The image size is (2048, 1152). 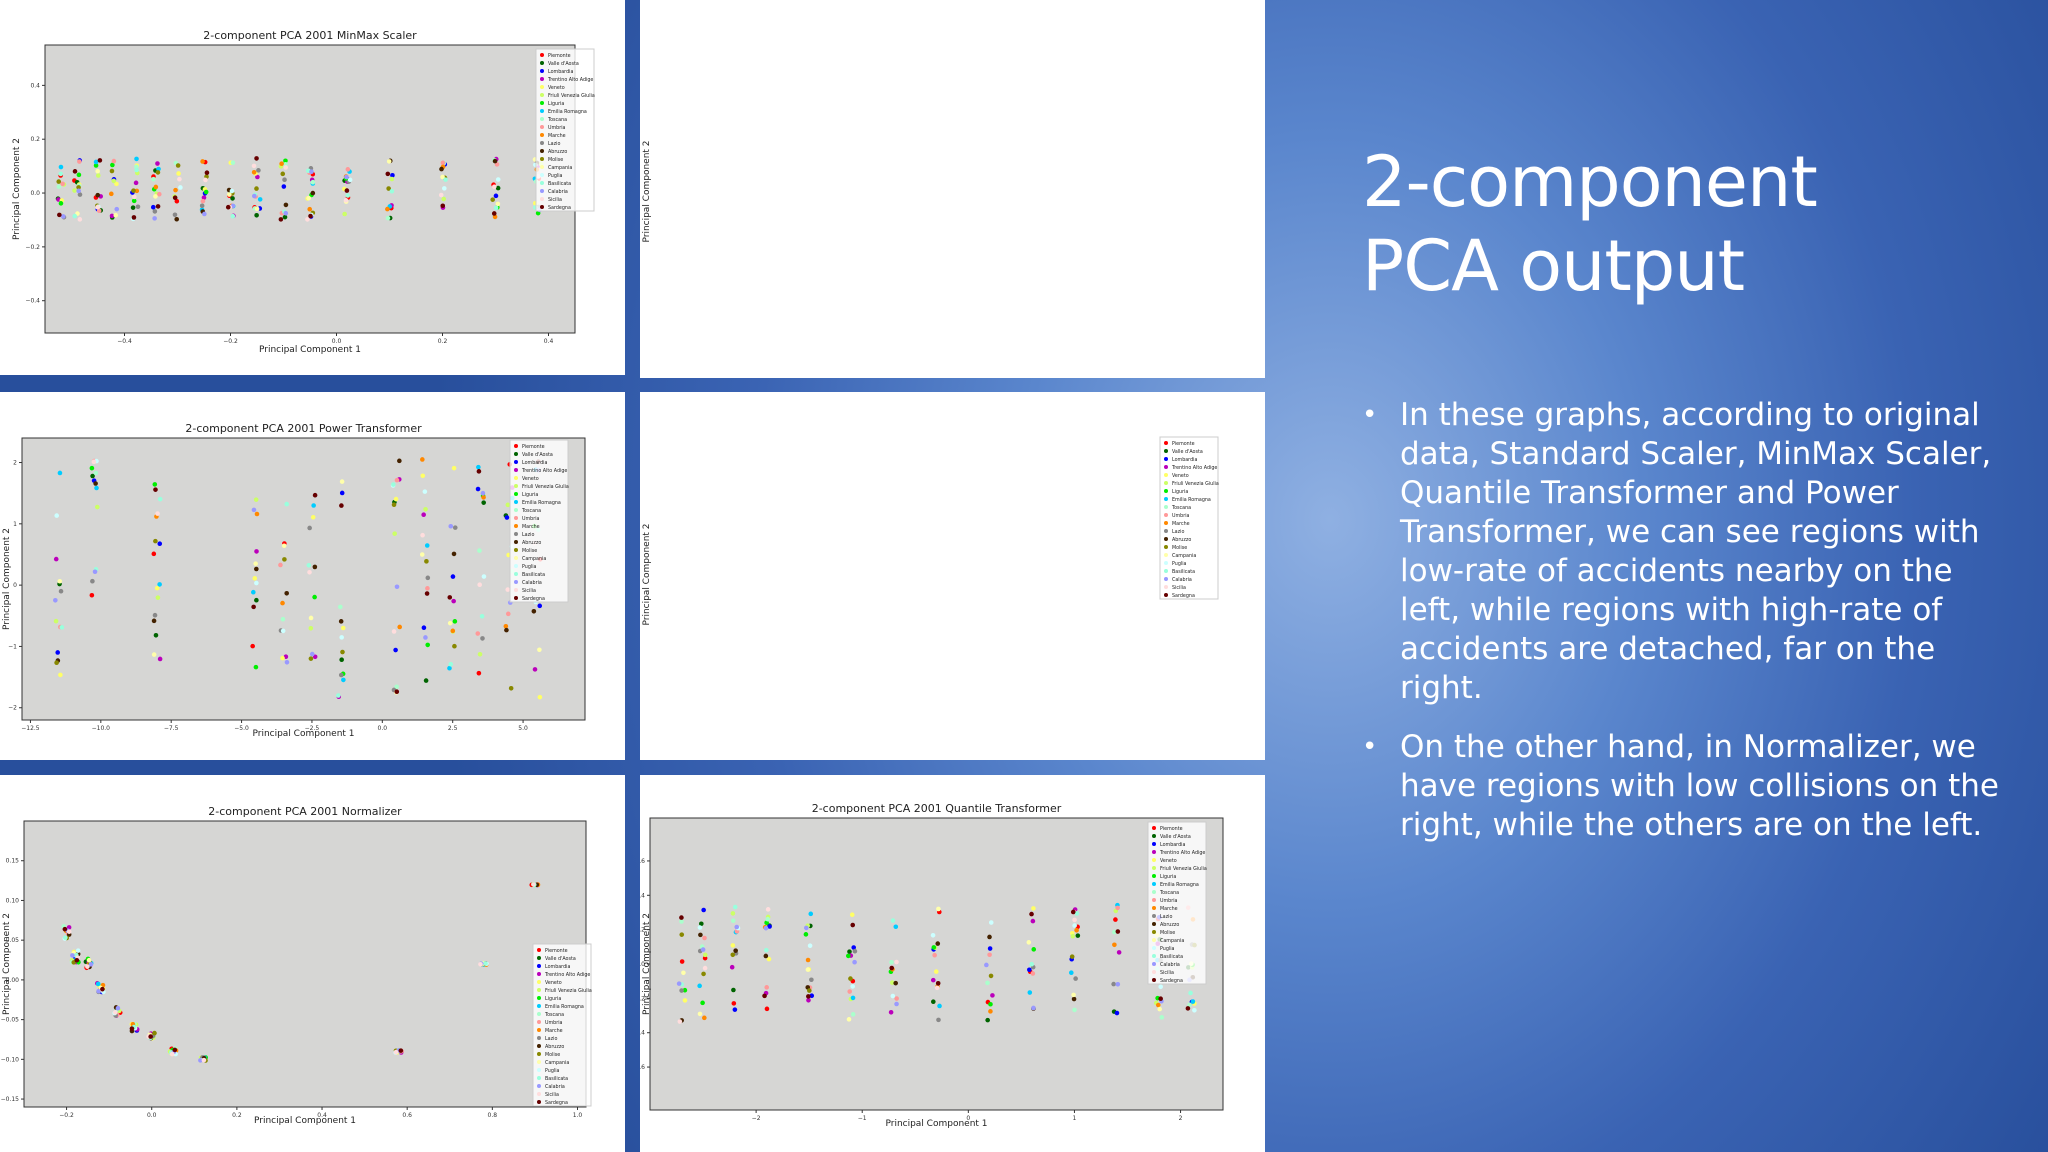 I want to click on x-tick-label: 0.0, so click(x=337, y=341).